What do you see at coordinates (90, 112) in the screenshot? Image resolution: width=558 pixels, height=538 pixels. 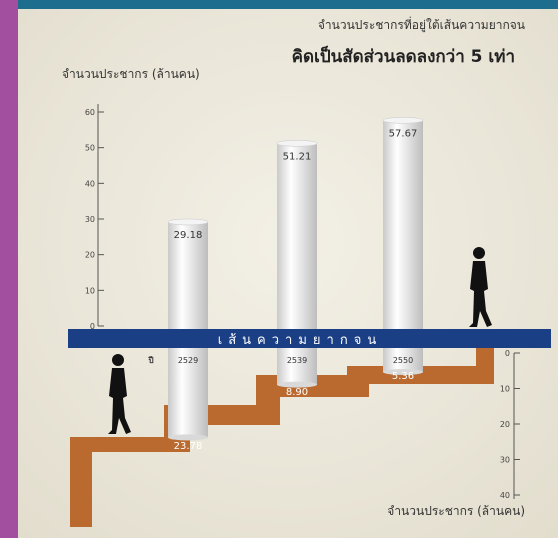 I see `upper-tick-label: 60` at bounding box center [90, 112].